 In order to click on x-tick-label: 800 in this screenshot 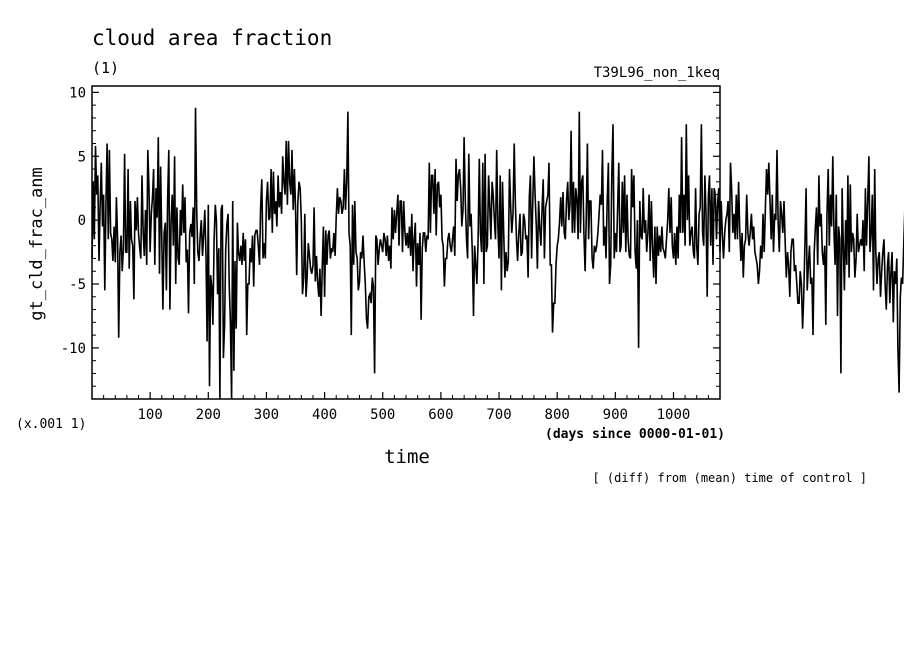, I will do `click(557, 415)`.